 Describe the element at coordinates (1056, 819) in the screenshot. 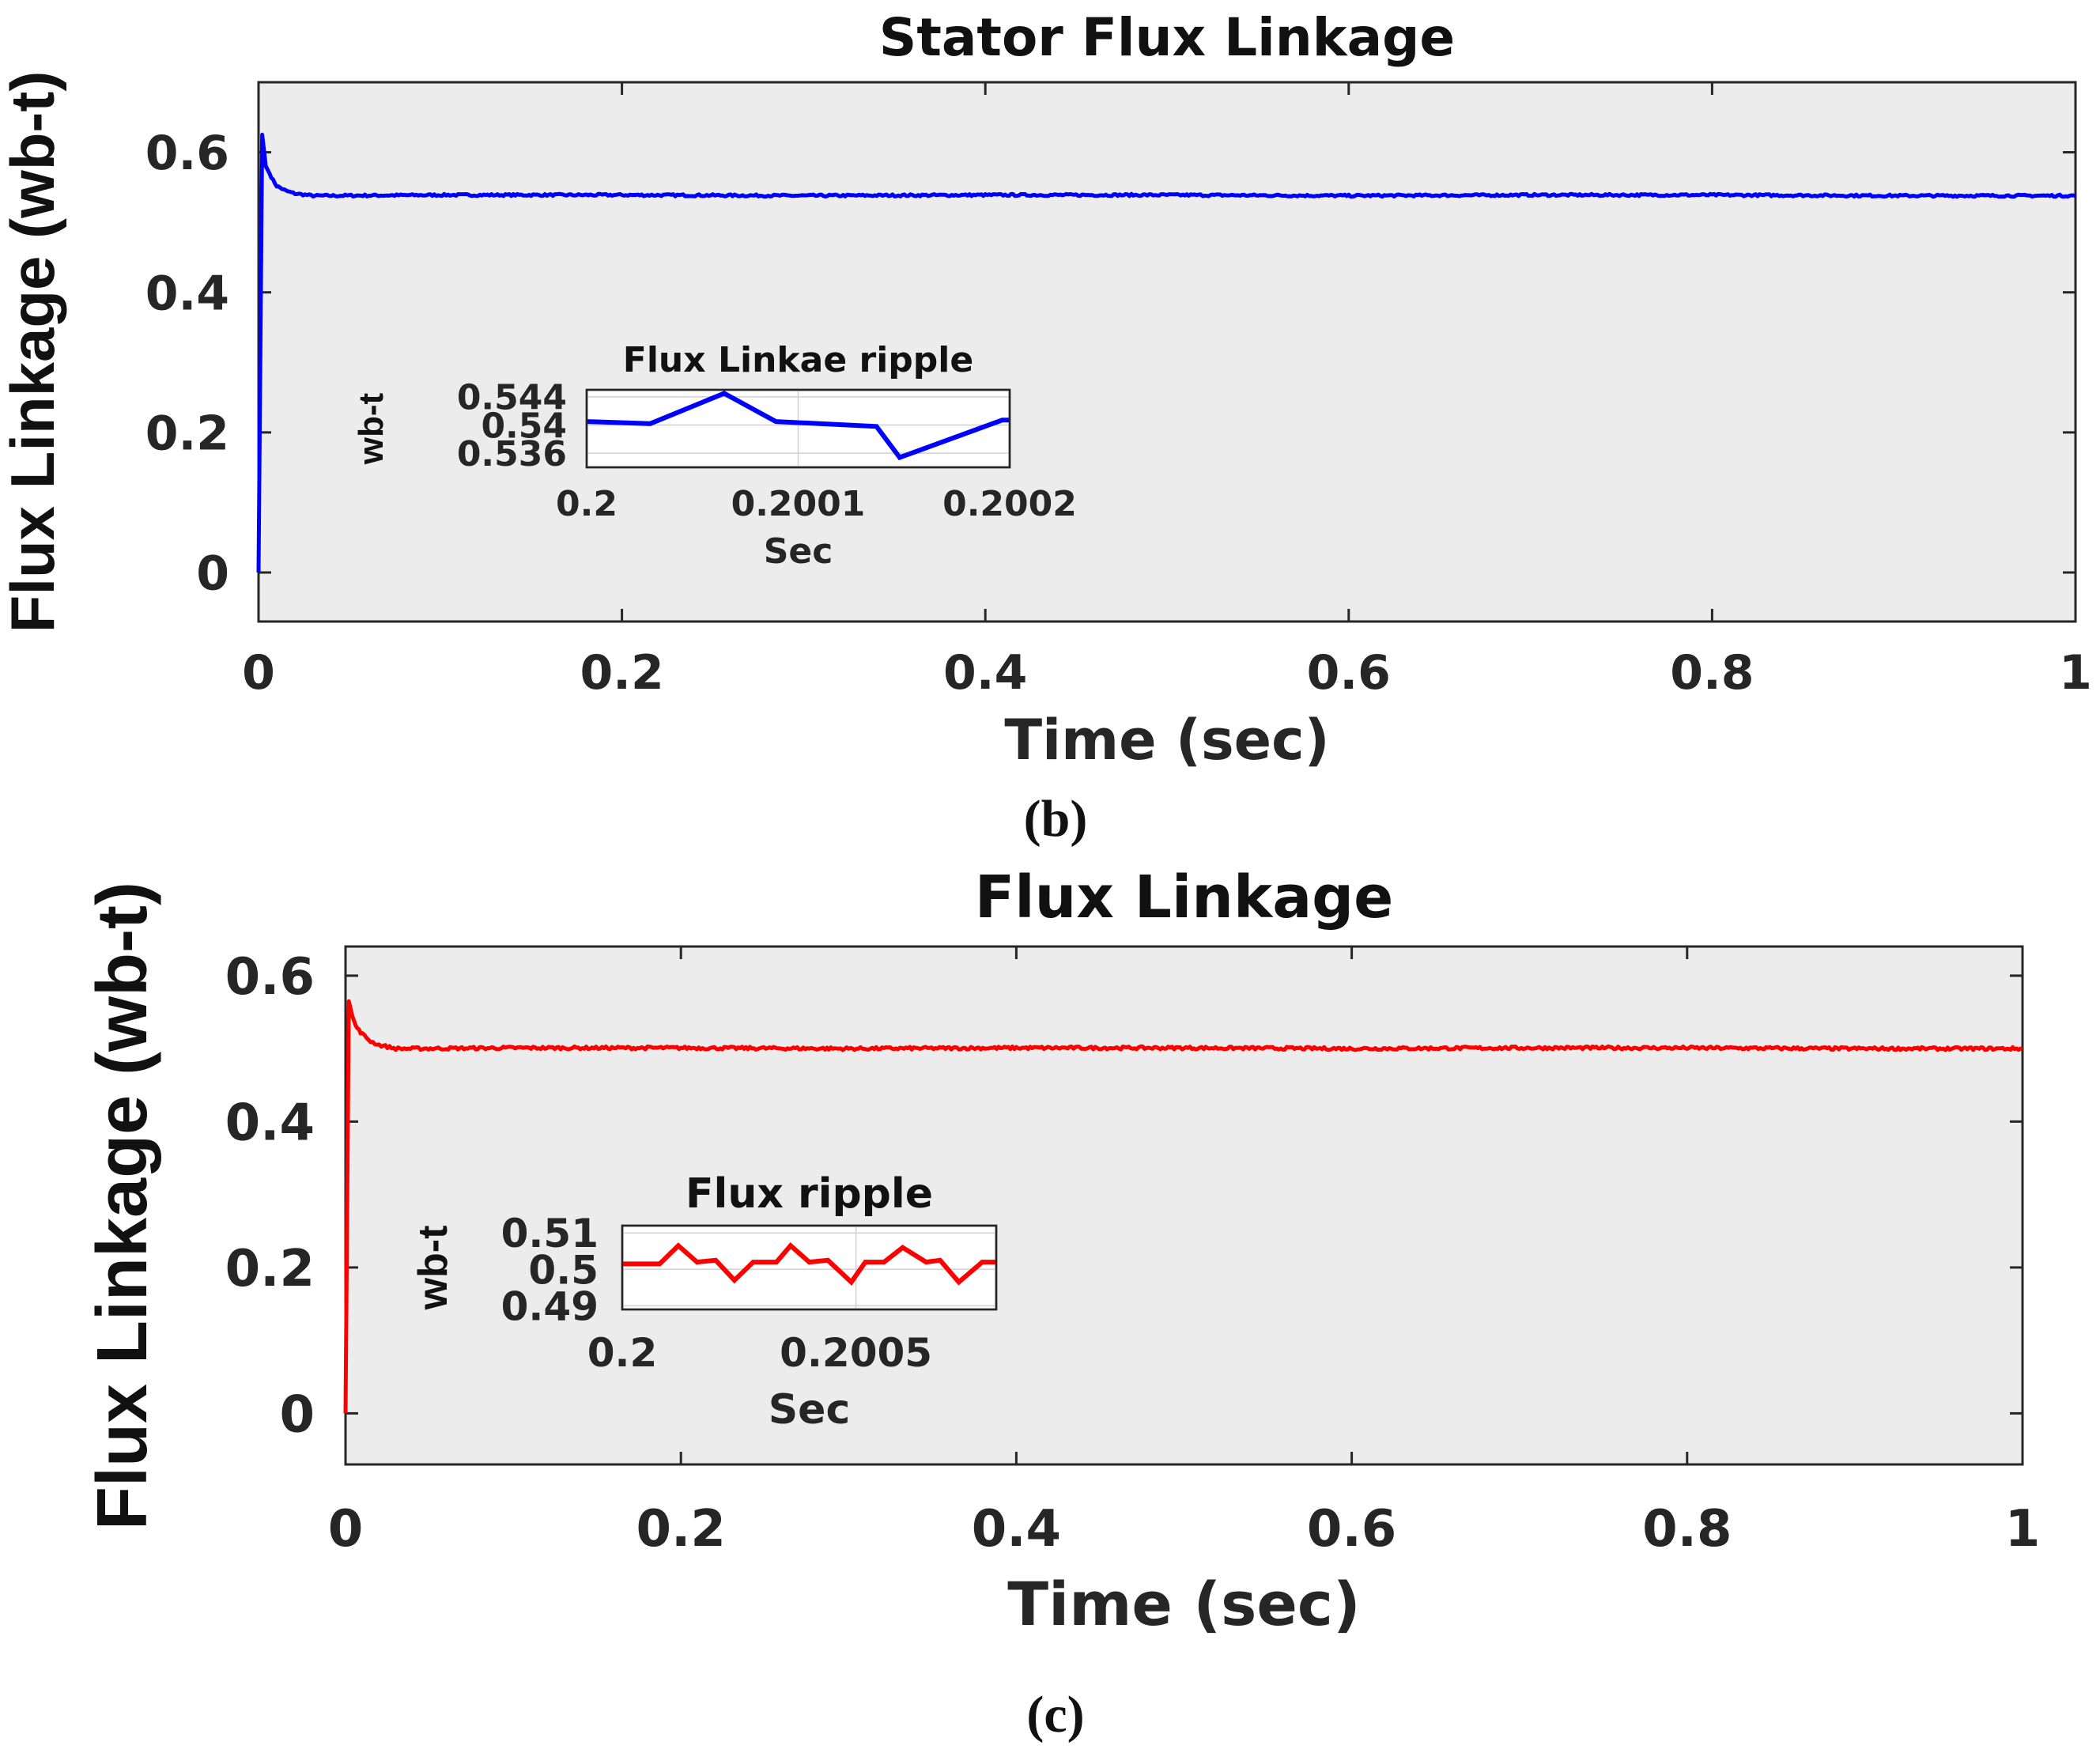

I see `panel-caption: (b)` at that location.